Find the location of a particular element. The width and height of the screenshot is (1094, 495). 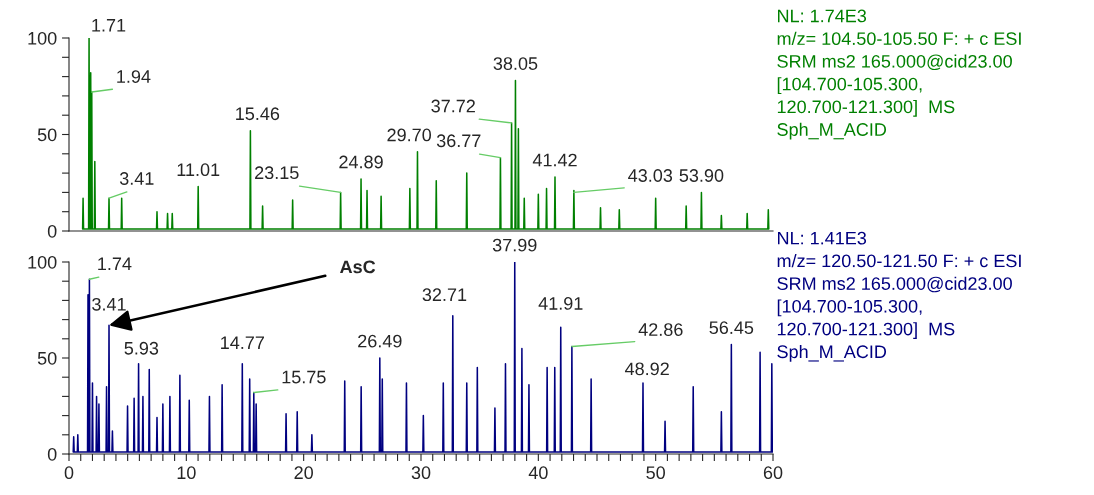

annotation: 1.94 is located at coordinates (134, 76).